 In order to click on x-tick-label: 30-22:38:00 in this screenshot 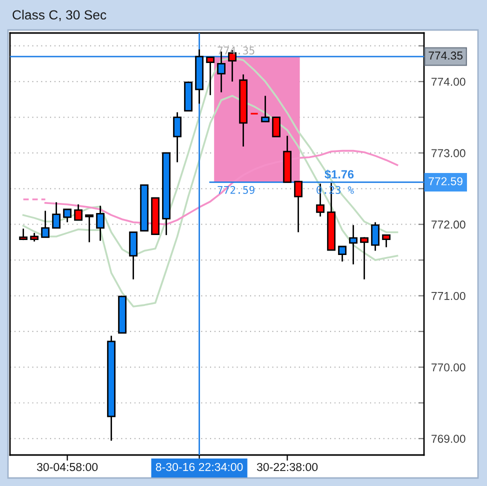, I will do `click(287, 467)`.